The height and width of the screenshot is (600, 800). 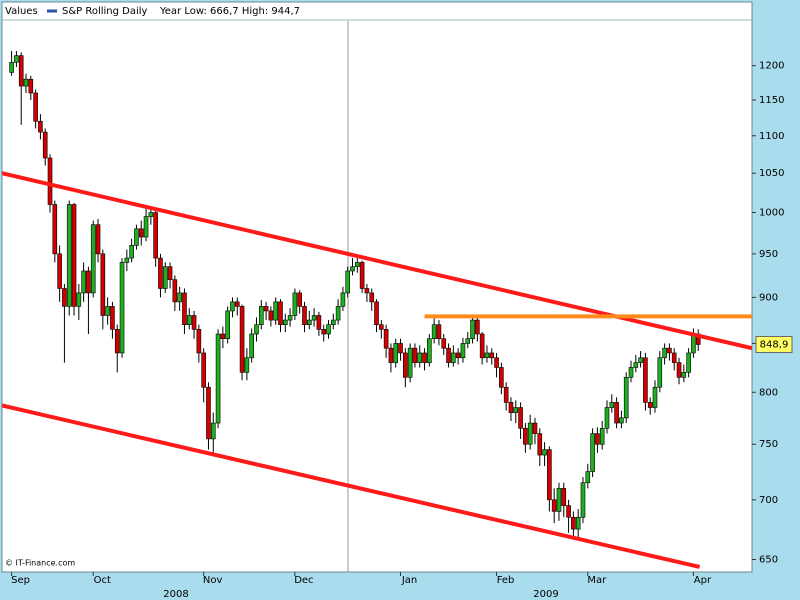 What do you see at coordinates (102, 580) in the screenshot?
I see `x-tick-label: Oct` at bounding box center [102, 580].